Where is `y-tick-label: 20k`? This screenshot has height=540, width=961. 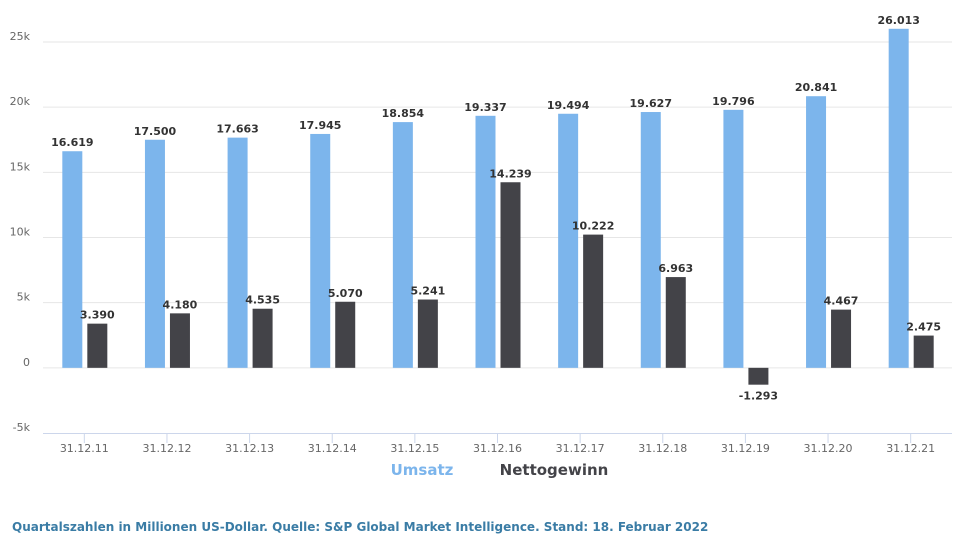 y-tick-label: 20k is located at coordinates (20, 101).